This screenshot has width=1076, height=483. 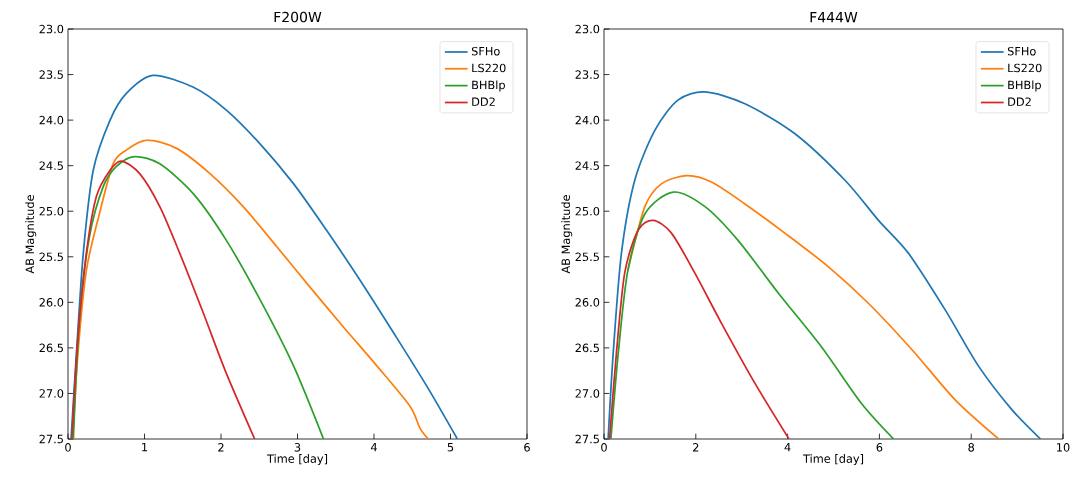 I want to click on x-tick-label: 3, so click(x=297, y=447).